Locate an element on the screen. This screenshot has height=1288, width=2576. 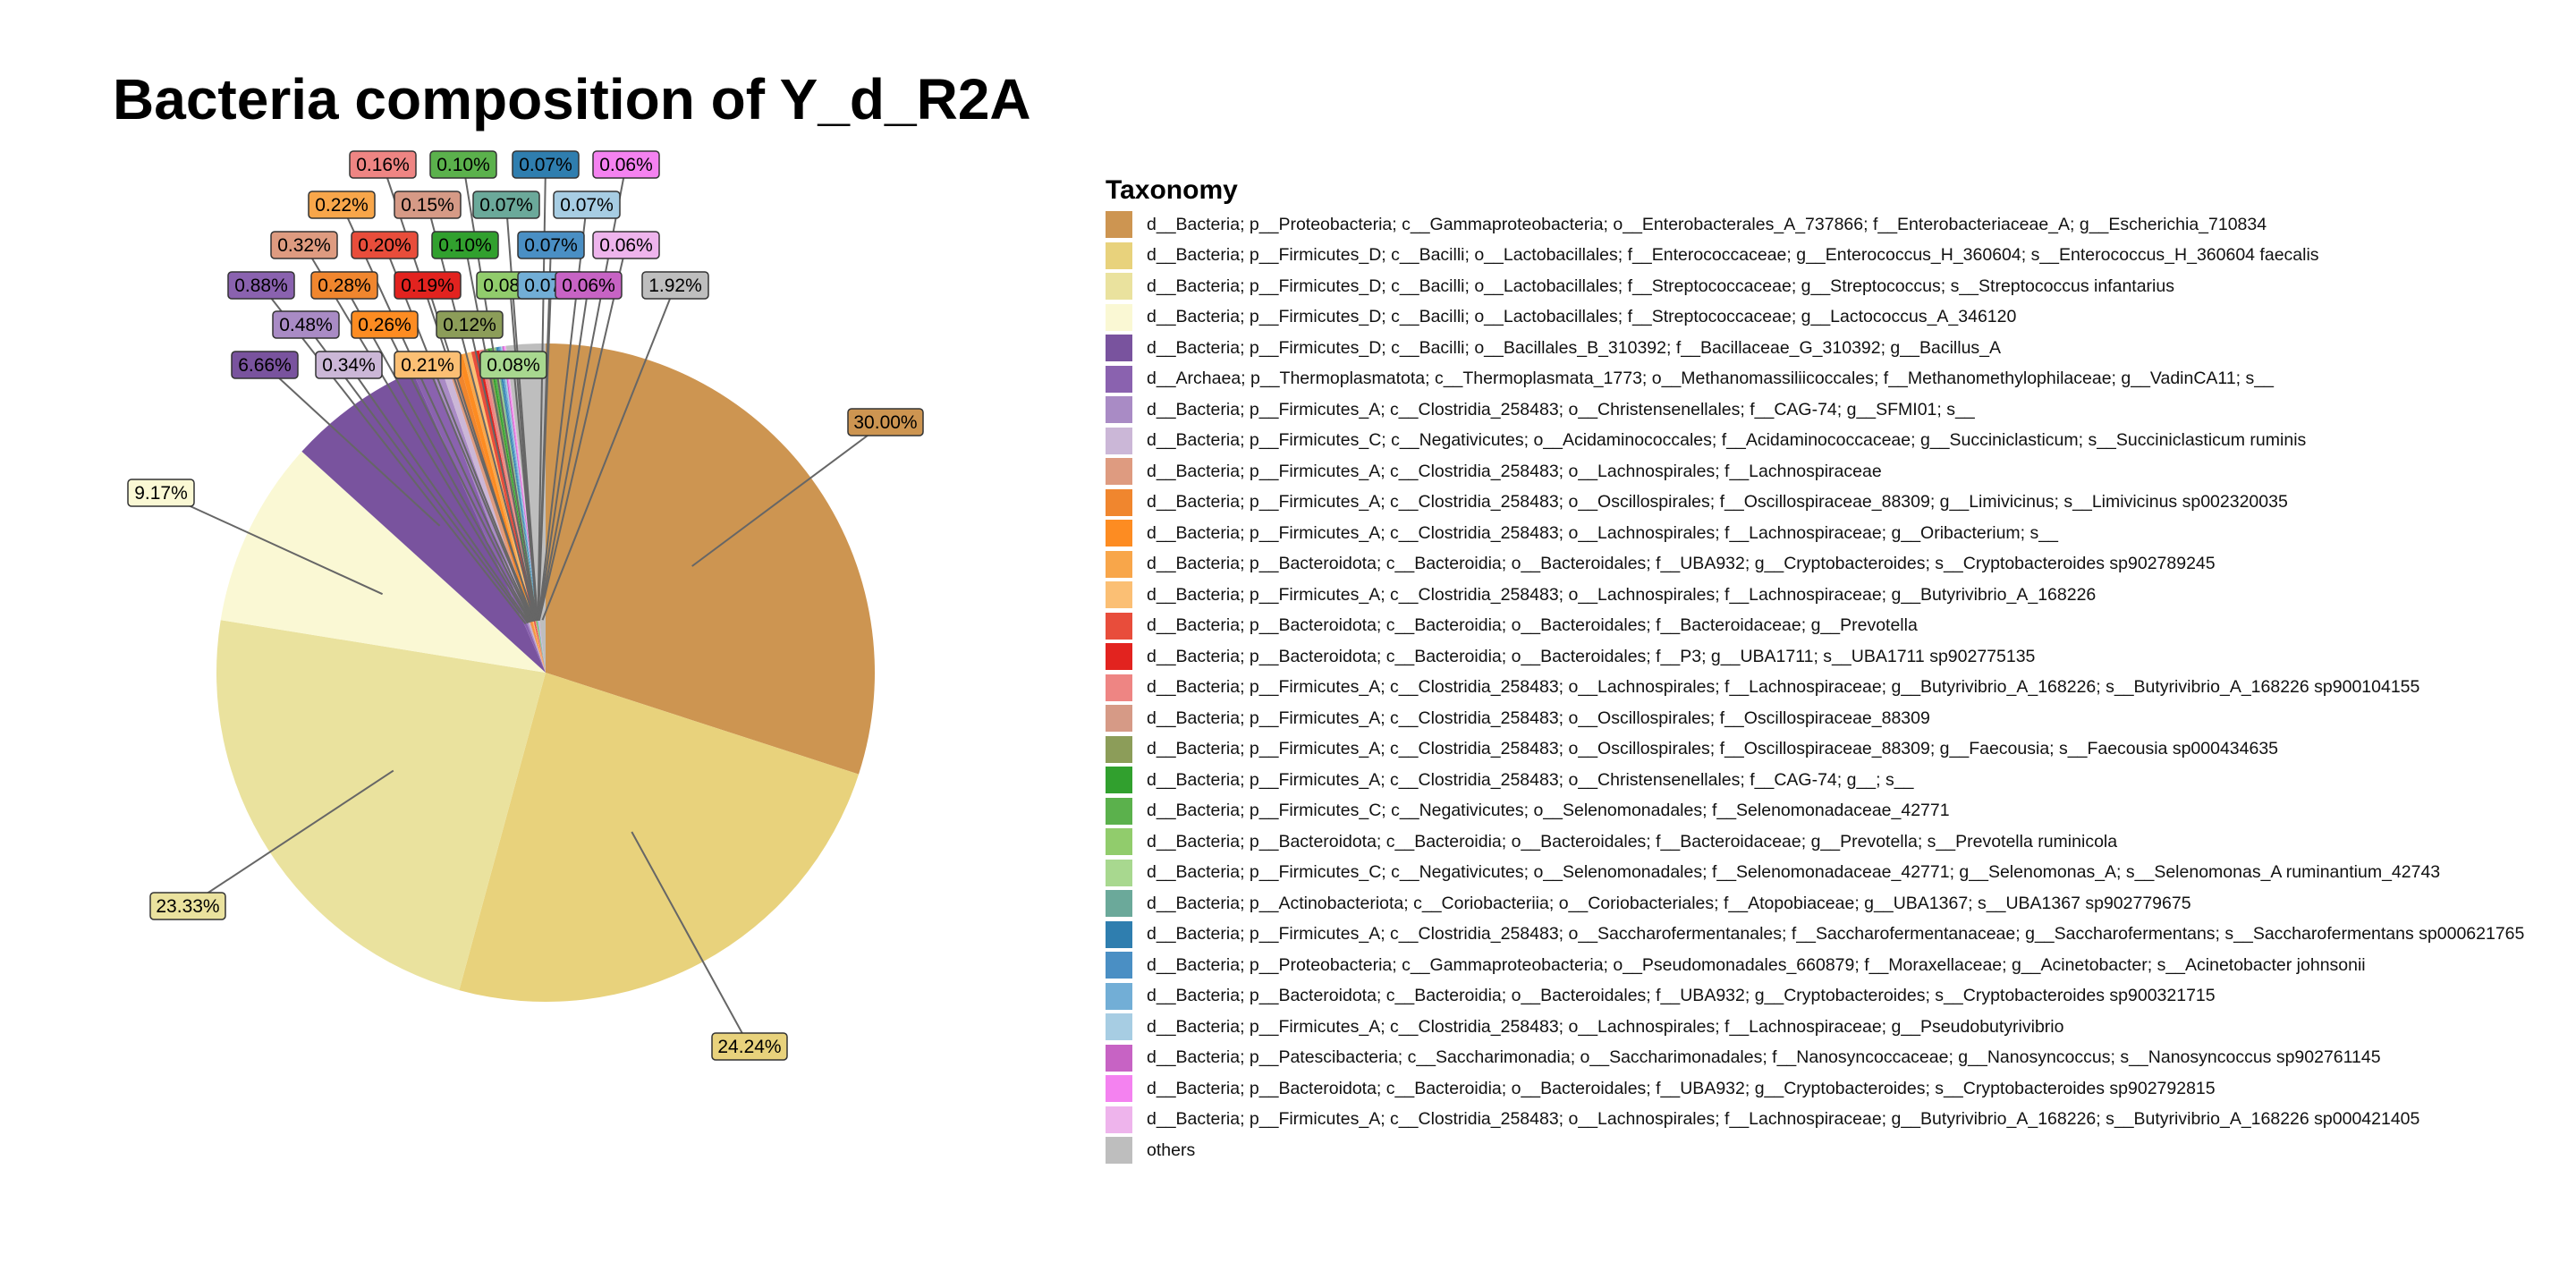
pie-label-text: 0.19% is located at coordinates (427, 285).